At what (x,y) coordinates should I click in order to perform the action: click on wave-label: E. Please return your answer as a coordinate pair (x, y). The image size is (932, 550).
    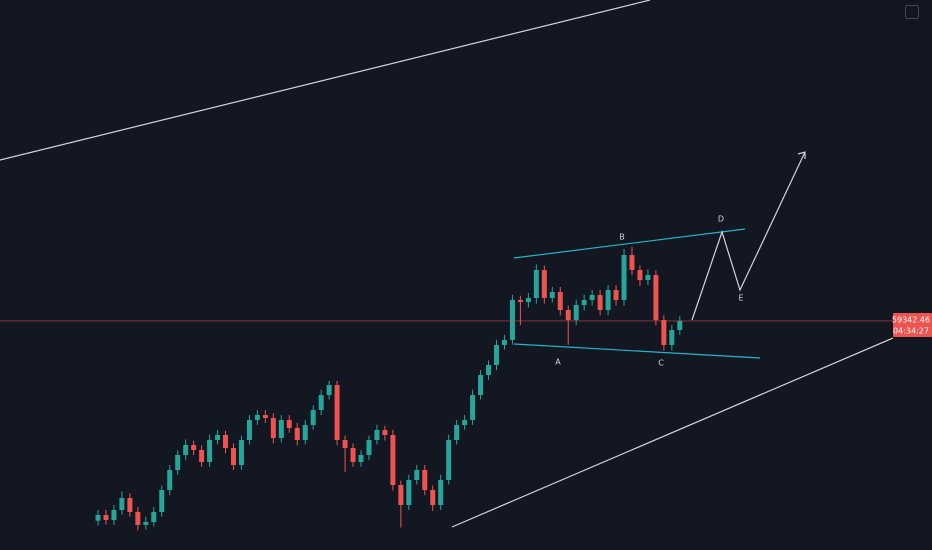
    Looking at the image, I should click on (740, 298).